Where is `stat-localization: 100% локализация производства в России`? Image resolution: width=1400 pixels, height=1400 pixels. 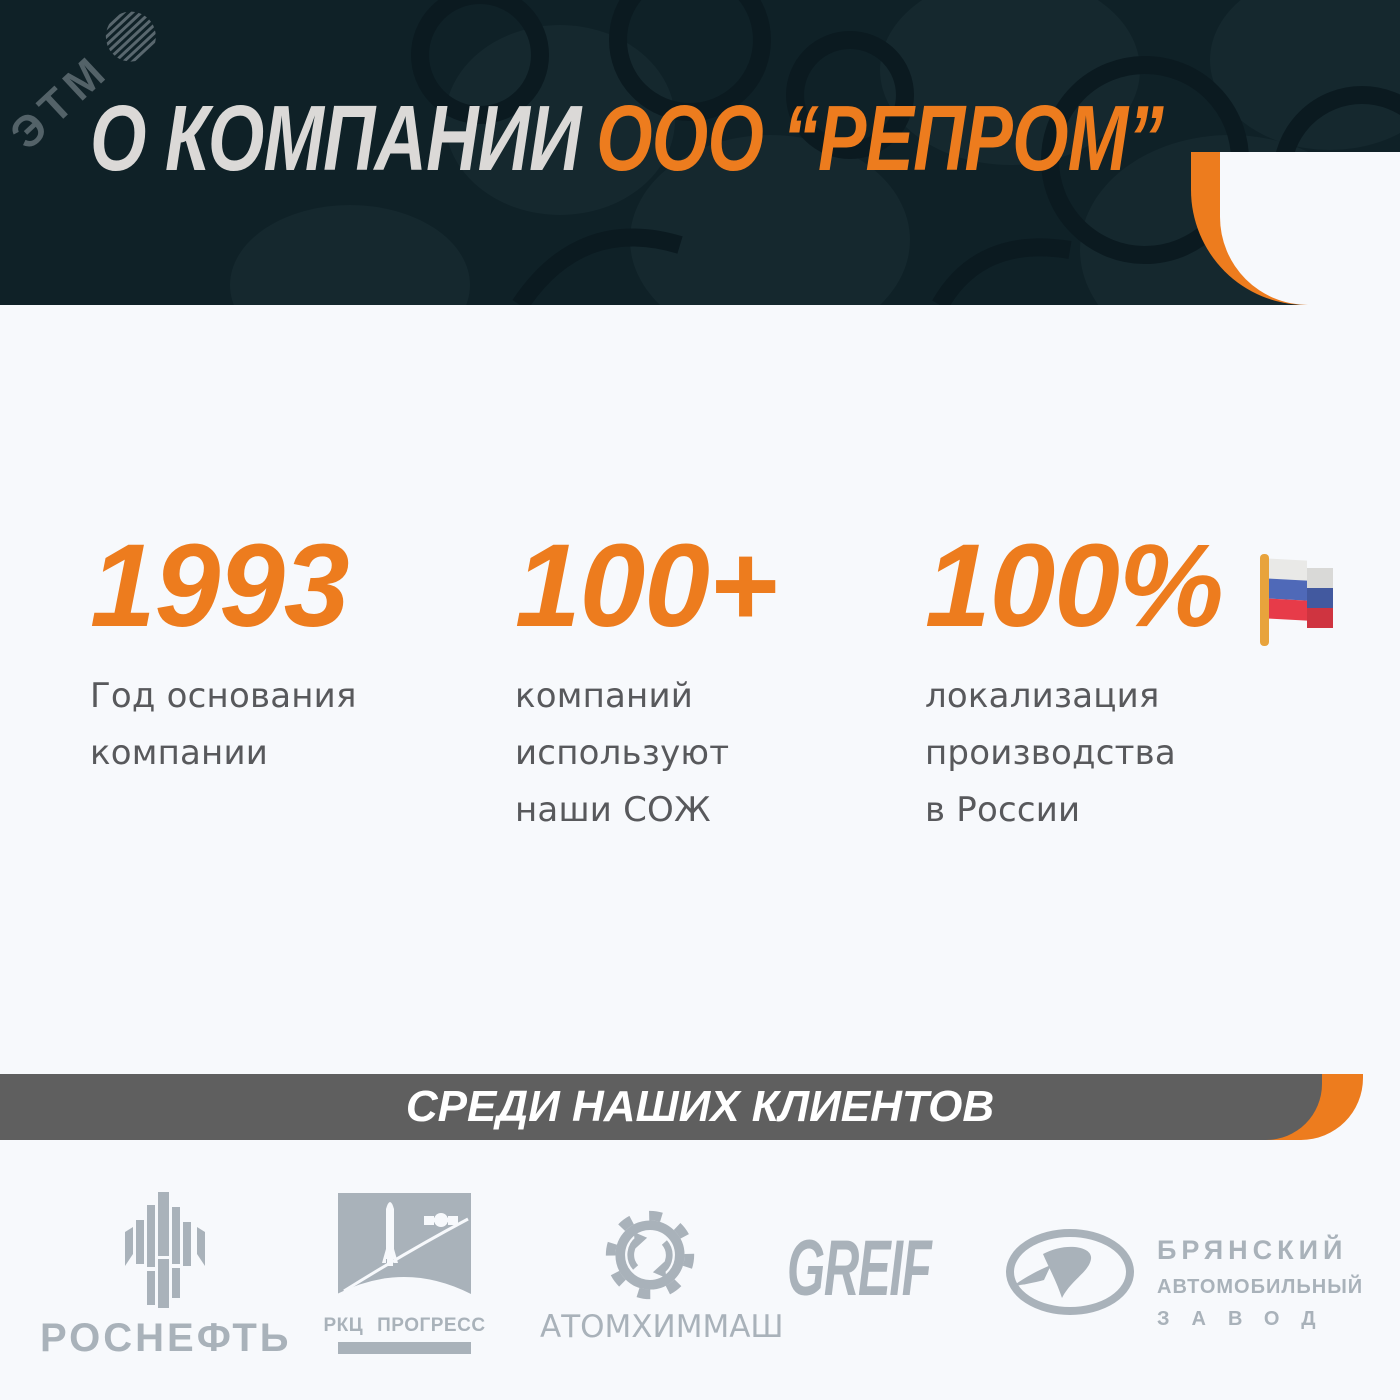 stat-localization: 100% локализация производства в России is located at coordinates (1115, 683).